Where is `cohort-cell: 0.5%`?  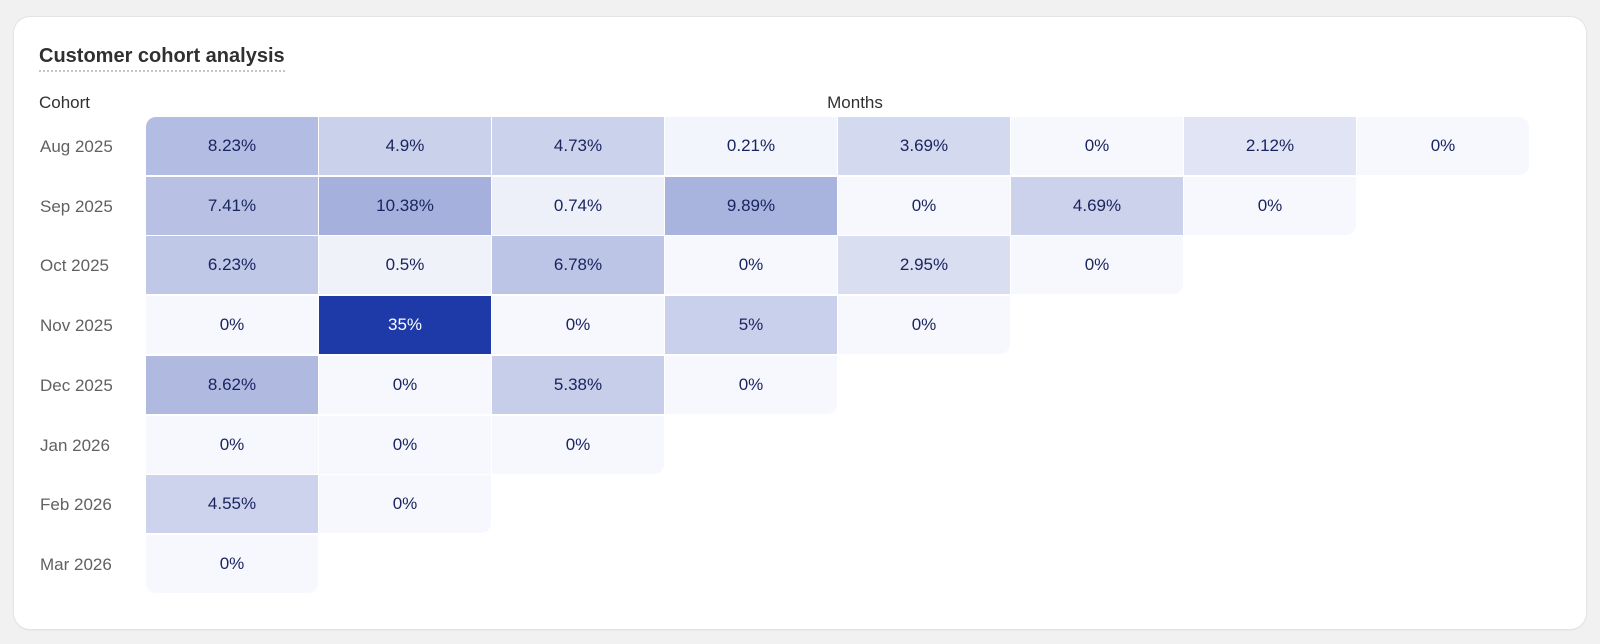 cohort-cell: 0.5% is located at coordinates (405, 265).